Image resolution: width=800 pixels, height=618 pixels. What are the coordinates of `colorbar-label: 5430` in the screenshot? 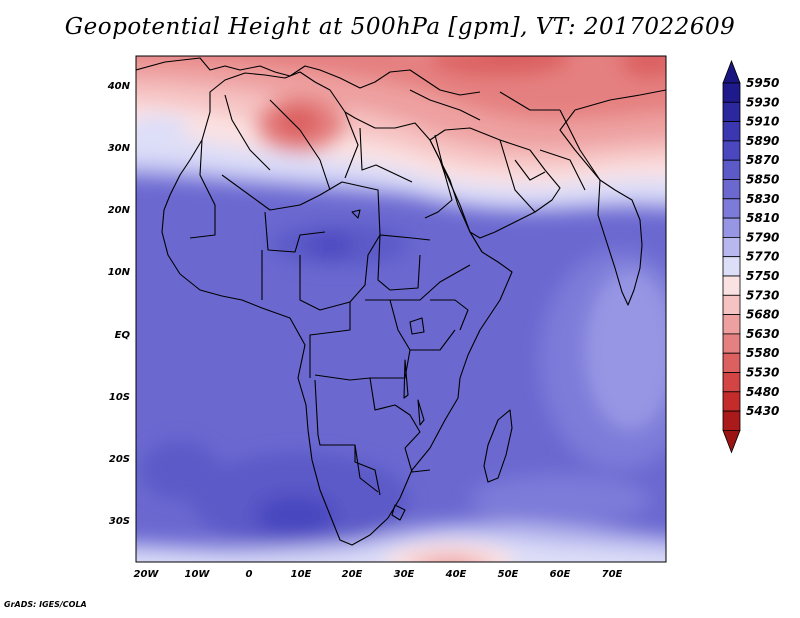 It's located at (762, 411).